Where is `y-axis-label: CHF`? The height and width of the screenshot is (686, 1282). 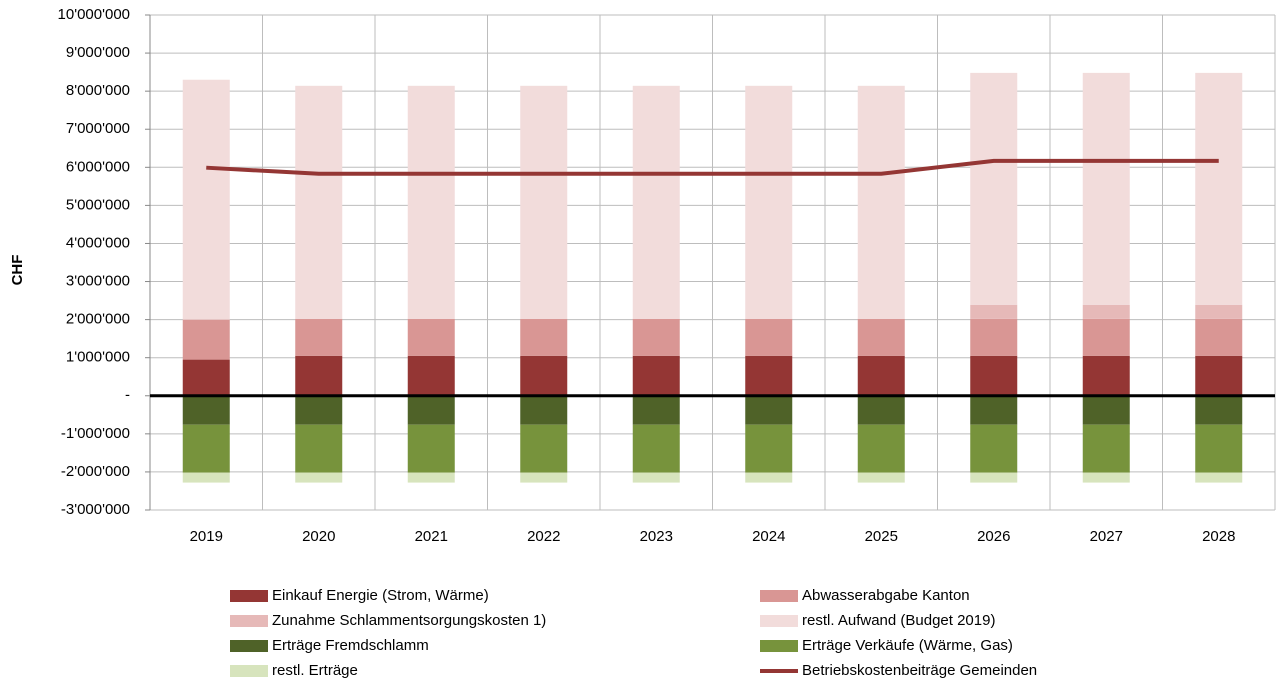
y-axis-label: CHF is located at coordinates (17, 270).